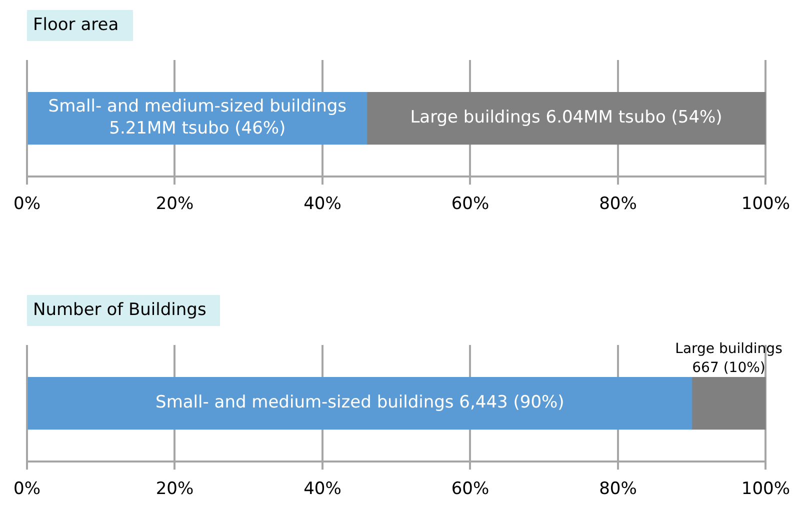  Describe the element at coordinates (360, 402) in the screenshot. I see `data-label: Small- and medium-sized buildings 6,443 (90%)` at that location.